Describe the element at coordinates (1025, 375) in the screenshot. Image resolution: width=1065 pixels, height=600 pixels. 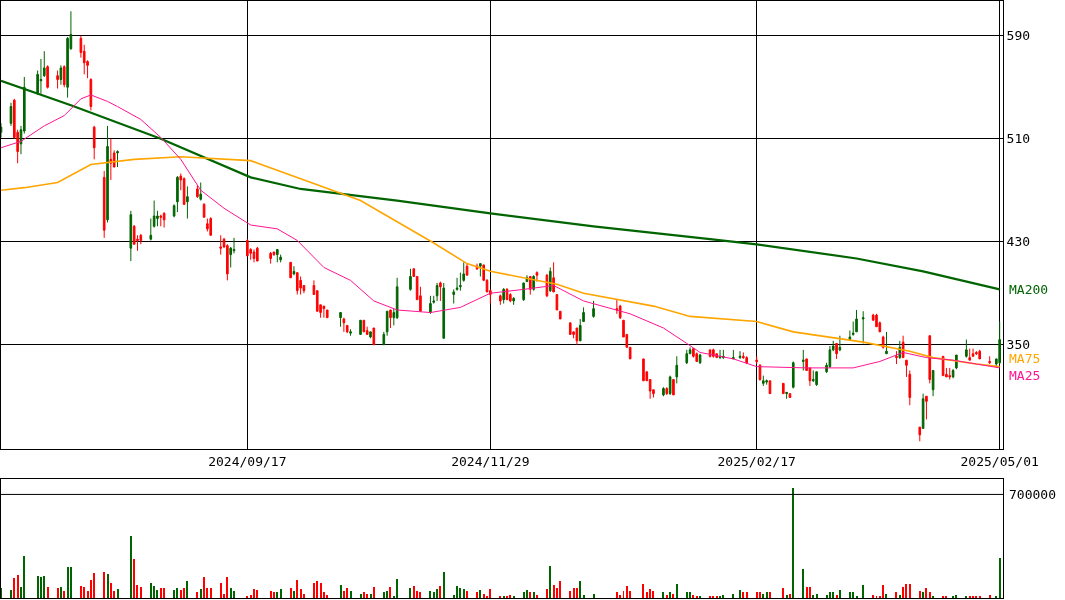
I see `series-label: MA25` at that location.